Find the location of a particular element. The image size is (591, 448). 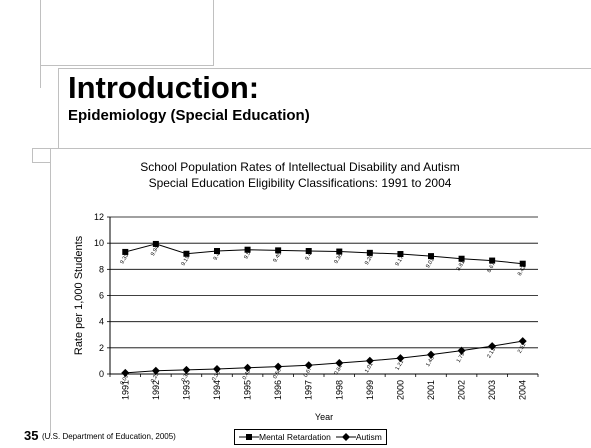

x-tick-label: 2000 is located at coordinates (400, 390).